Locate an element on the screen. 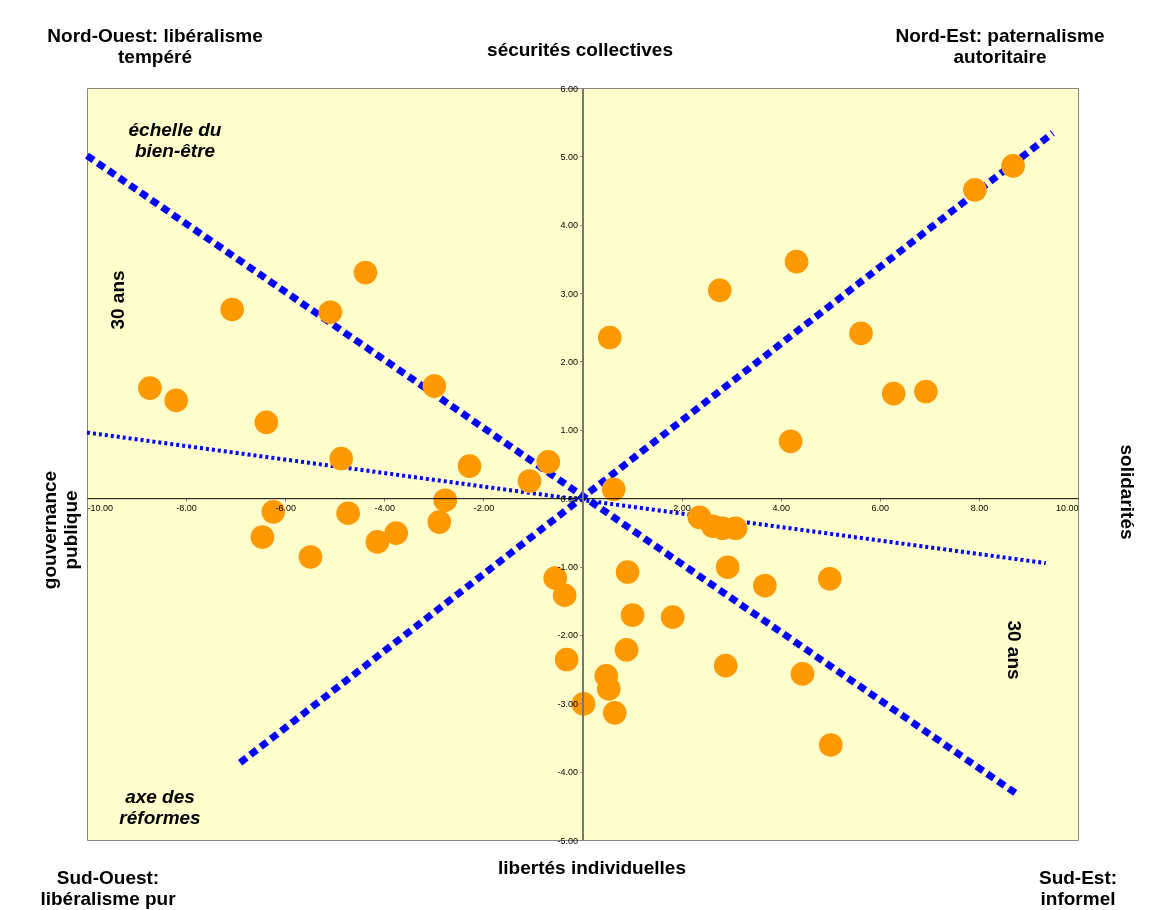 The width and height of the screenshot is (1171, 910). text: Nord-Ouest: libéralisme tempéré is located at coordinates (155, 46).